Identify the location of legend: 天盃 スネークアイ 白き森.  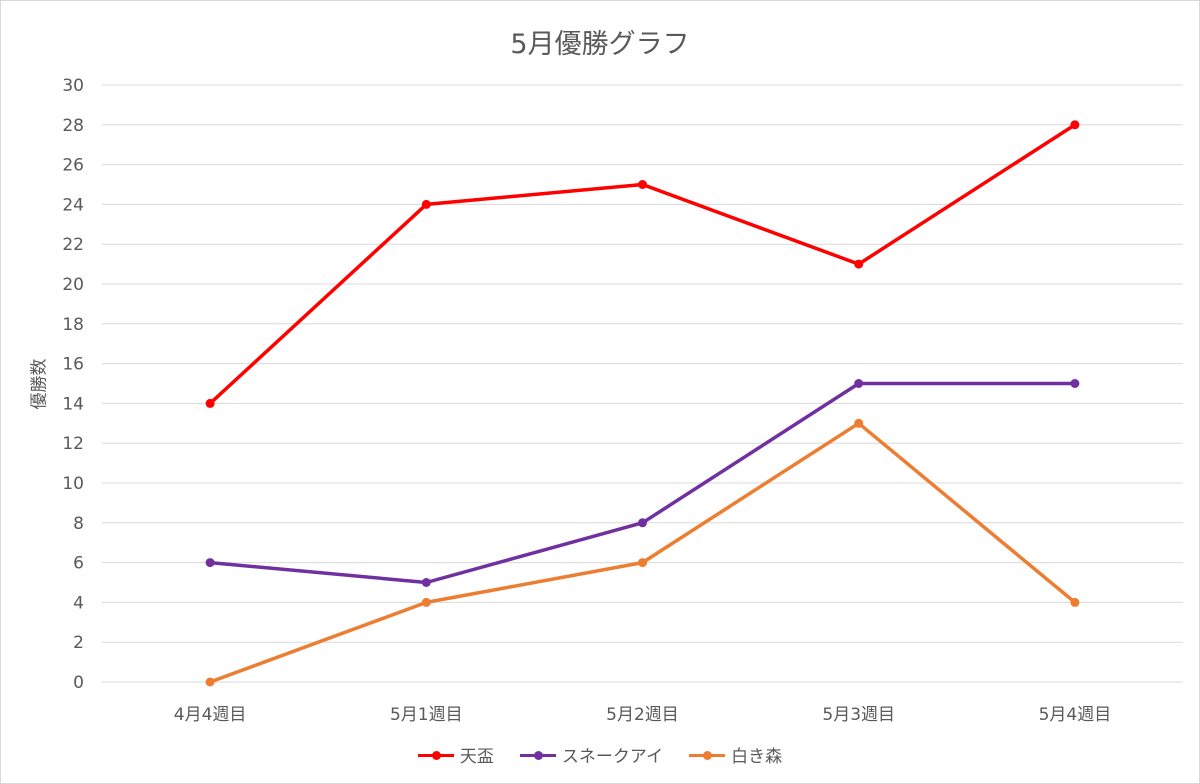
(600, 754).